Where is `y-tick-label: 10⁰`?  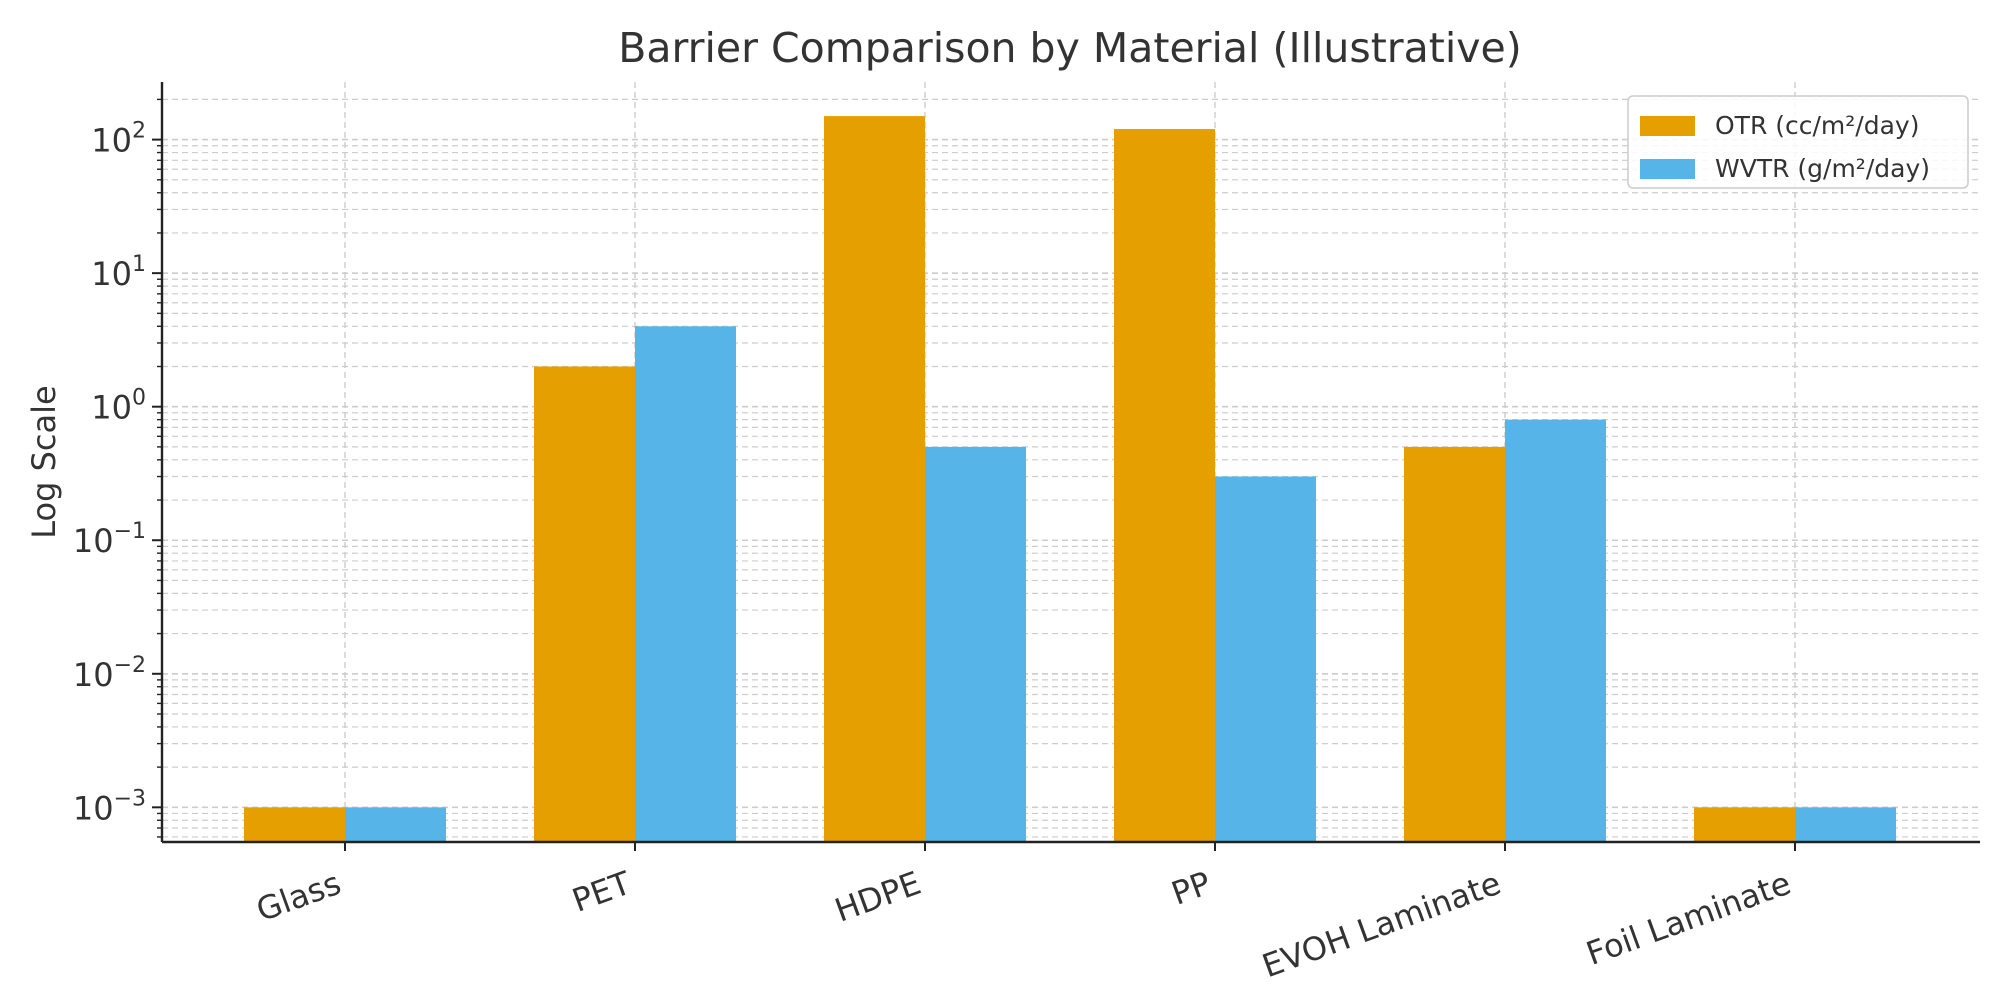
y-tick-label: 10⁰ is located at coordinates (118, 406).